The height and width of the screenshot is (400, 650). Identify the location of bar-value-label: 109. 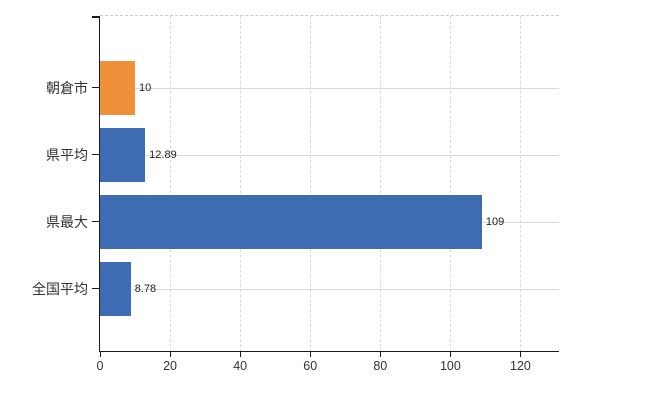
(495, 221).